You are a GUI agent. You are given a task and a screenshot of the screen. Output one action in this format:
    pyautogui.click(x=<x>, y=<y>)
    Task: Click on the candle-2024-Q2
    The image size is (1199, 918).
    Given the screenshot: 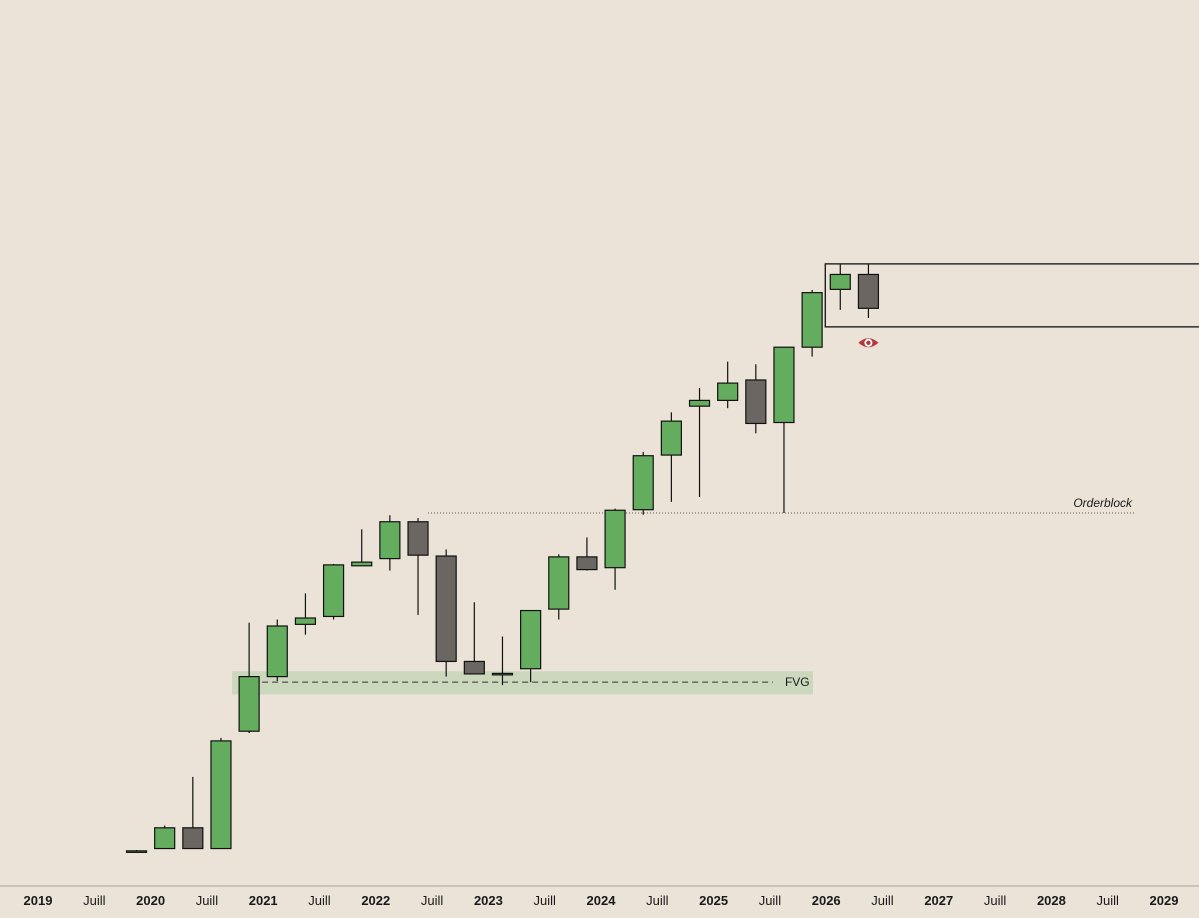 What is the action you would take?
    pyautogui.click(x=643, y=483)
    